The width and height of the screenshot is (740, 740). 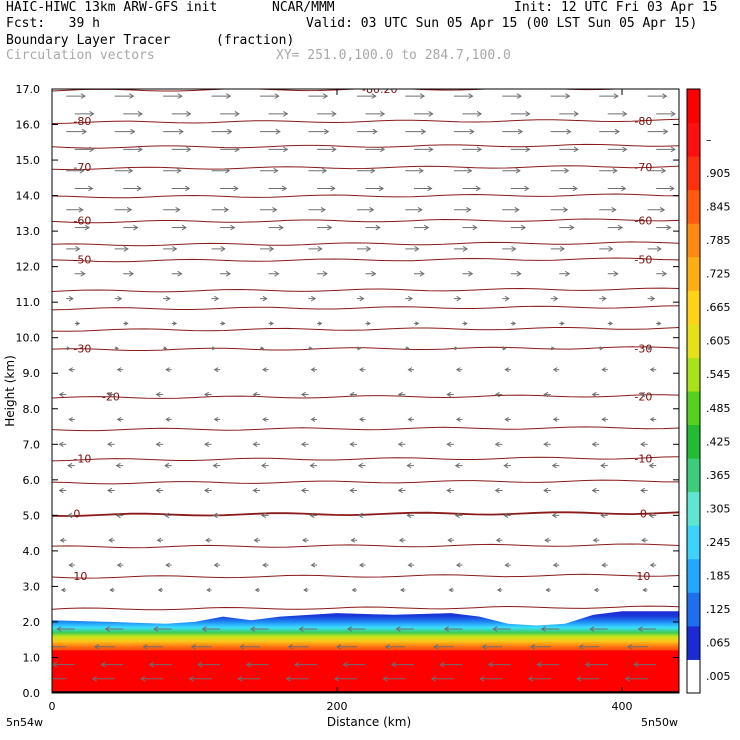 What do you see at coordinates (112, 7) in the screenshot?
I see `header-model: HAIC-HIWC 13km ARW-GFS init` at bounding box center [112, 7].